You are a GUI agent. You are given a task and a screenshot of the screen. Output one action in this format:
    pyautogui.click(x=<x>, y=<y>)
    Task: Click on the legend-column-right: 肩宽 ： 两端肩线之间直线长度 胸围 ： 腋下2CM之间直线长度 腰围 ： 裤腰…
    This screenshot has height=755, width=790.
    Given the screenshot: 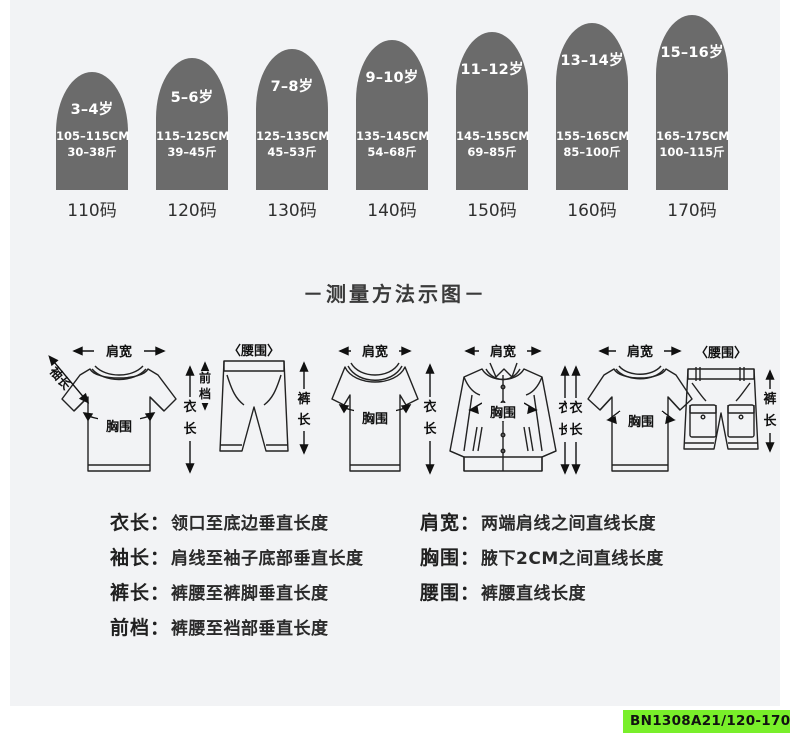 What is the action you would take?
    pyautogui.click(x=542, y=560)
    